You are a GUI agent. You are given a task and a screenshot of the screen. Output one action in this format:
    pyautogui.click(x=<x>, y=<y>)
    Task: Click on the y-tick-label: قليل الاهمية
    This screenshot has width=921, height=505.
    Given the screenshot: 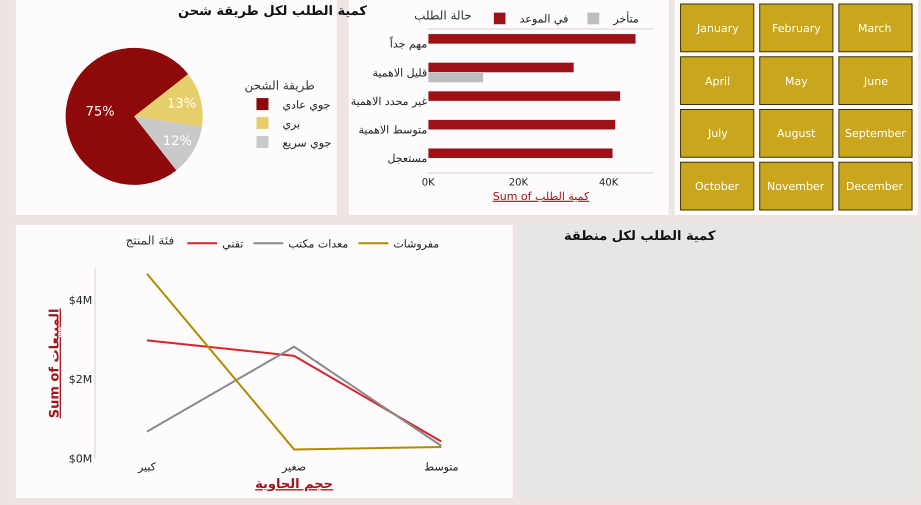 What is the action you would take?
    pyautogui.click(x=400, y=73)
    